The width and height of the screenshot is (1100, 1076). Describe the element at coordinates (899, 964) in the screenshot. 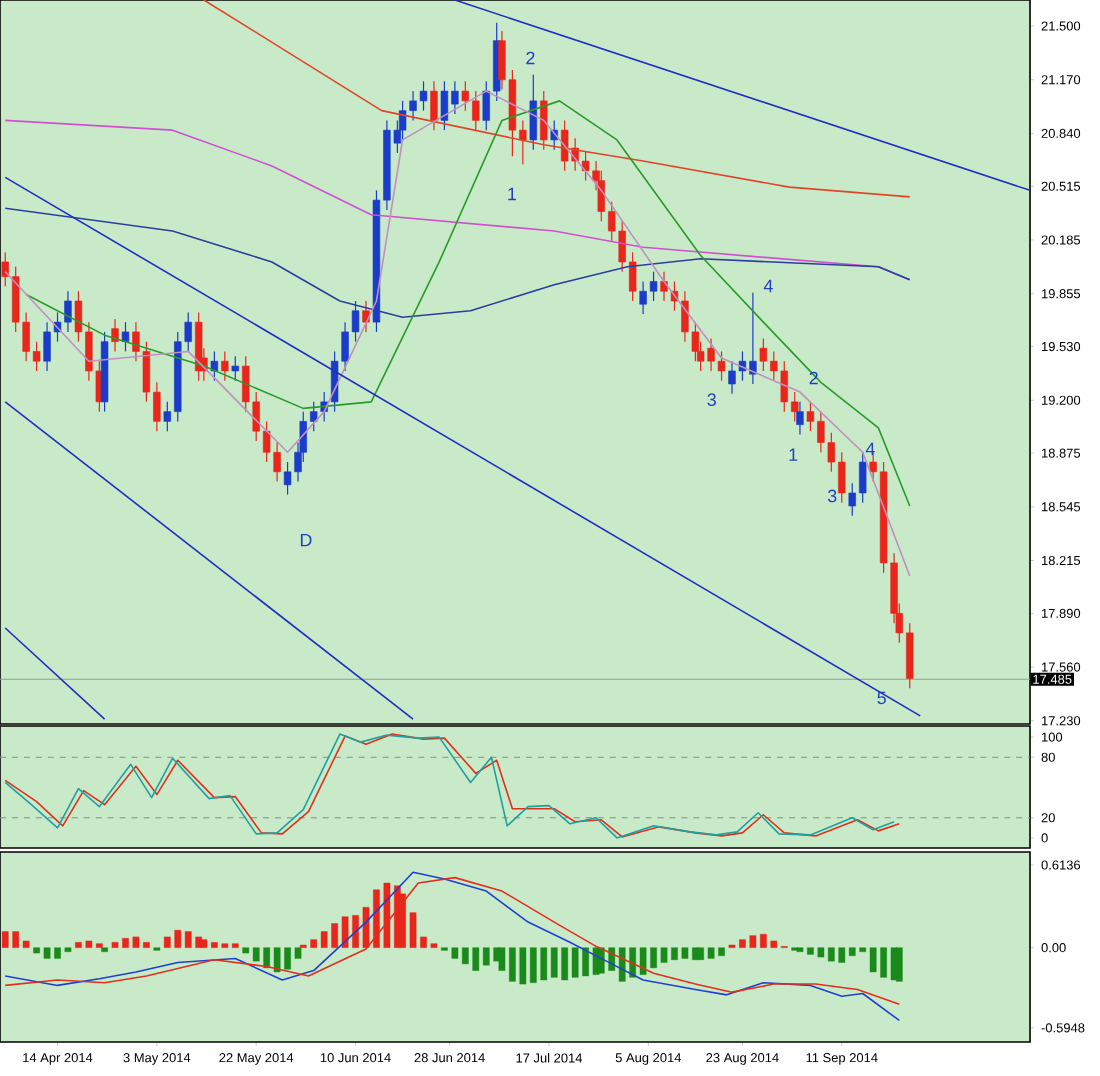

I see `bar` at that location.